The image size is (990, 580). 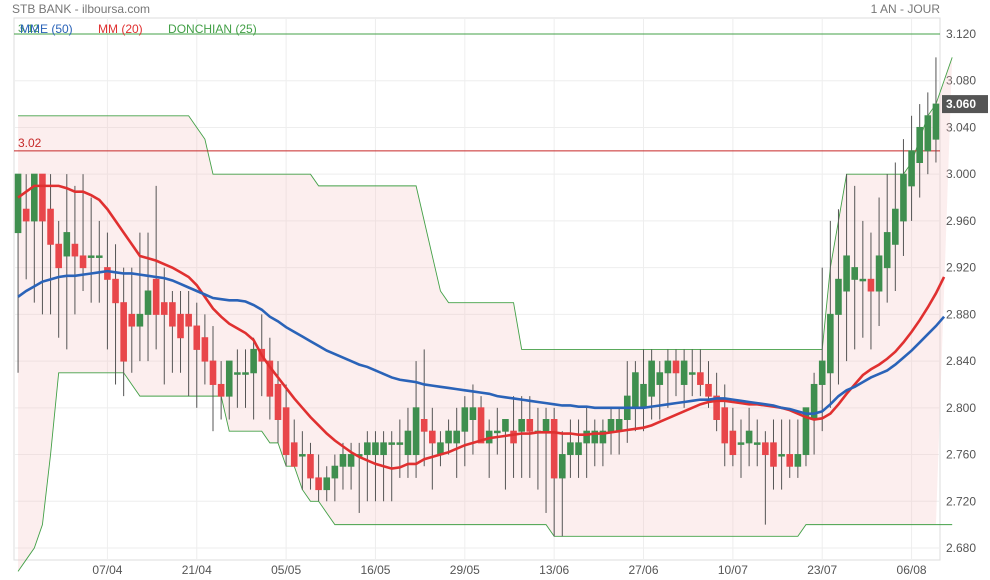 I want to click on legend-mm20: MM (20), so click(x=120, y=29).